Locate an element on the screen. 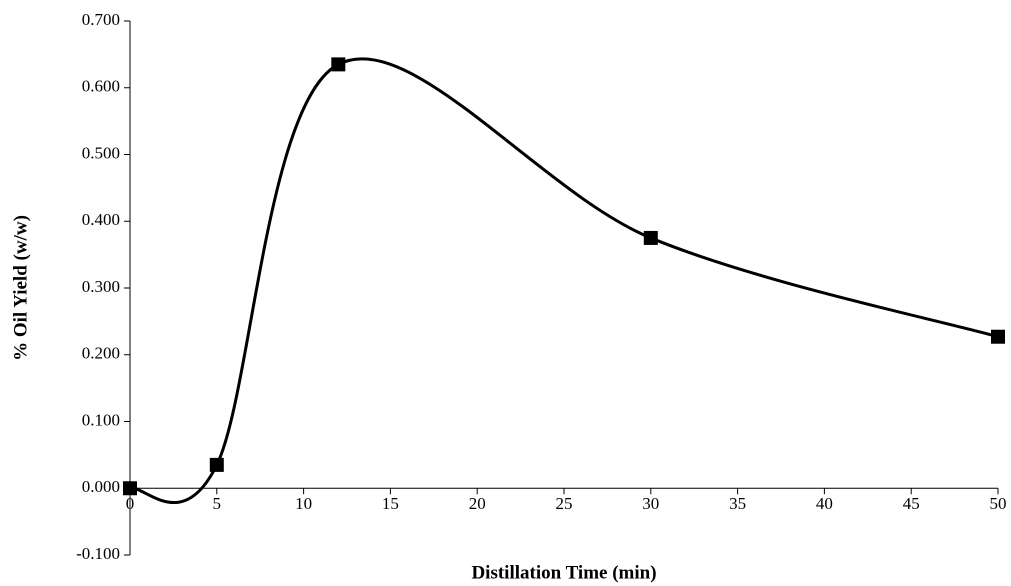  y-tick-label: 0.100 is located at coordinates (101, 419).